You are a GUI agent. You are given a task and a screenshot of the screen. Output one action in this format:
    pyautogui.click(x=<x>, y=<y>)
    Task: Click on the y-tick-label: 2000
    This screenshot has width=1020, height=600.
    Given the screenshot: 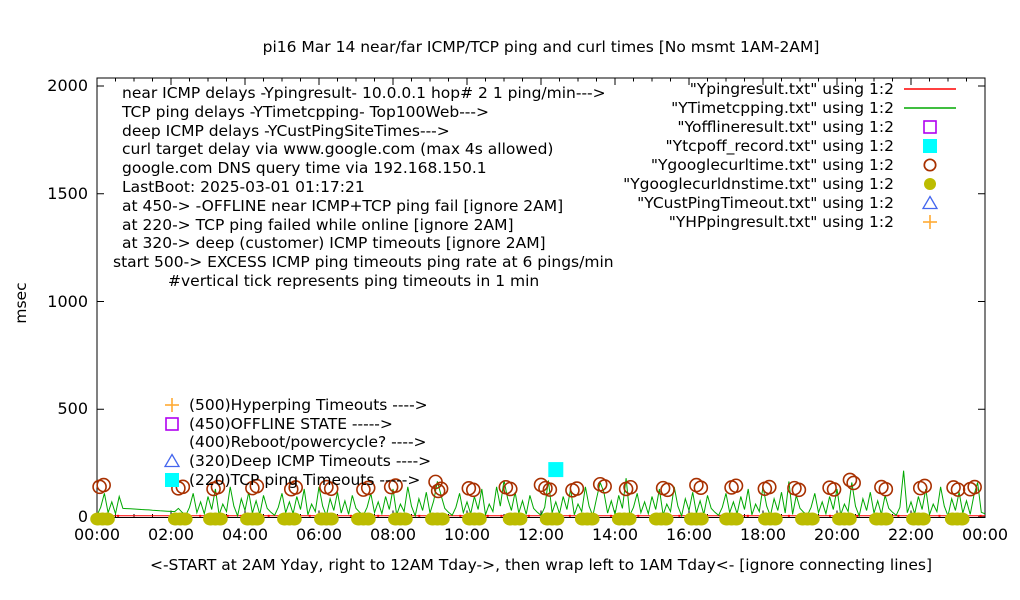 What is the action you would take?
    pyautogui.click(x=67, y=85)
    